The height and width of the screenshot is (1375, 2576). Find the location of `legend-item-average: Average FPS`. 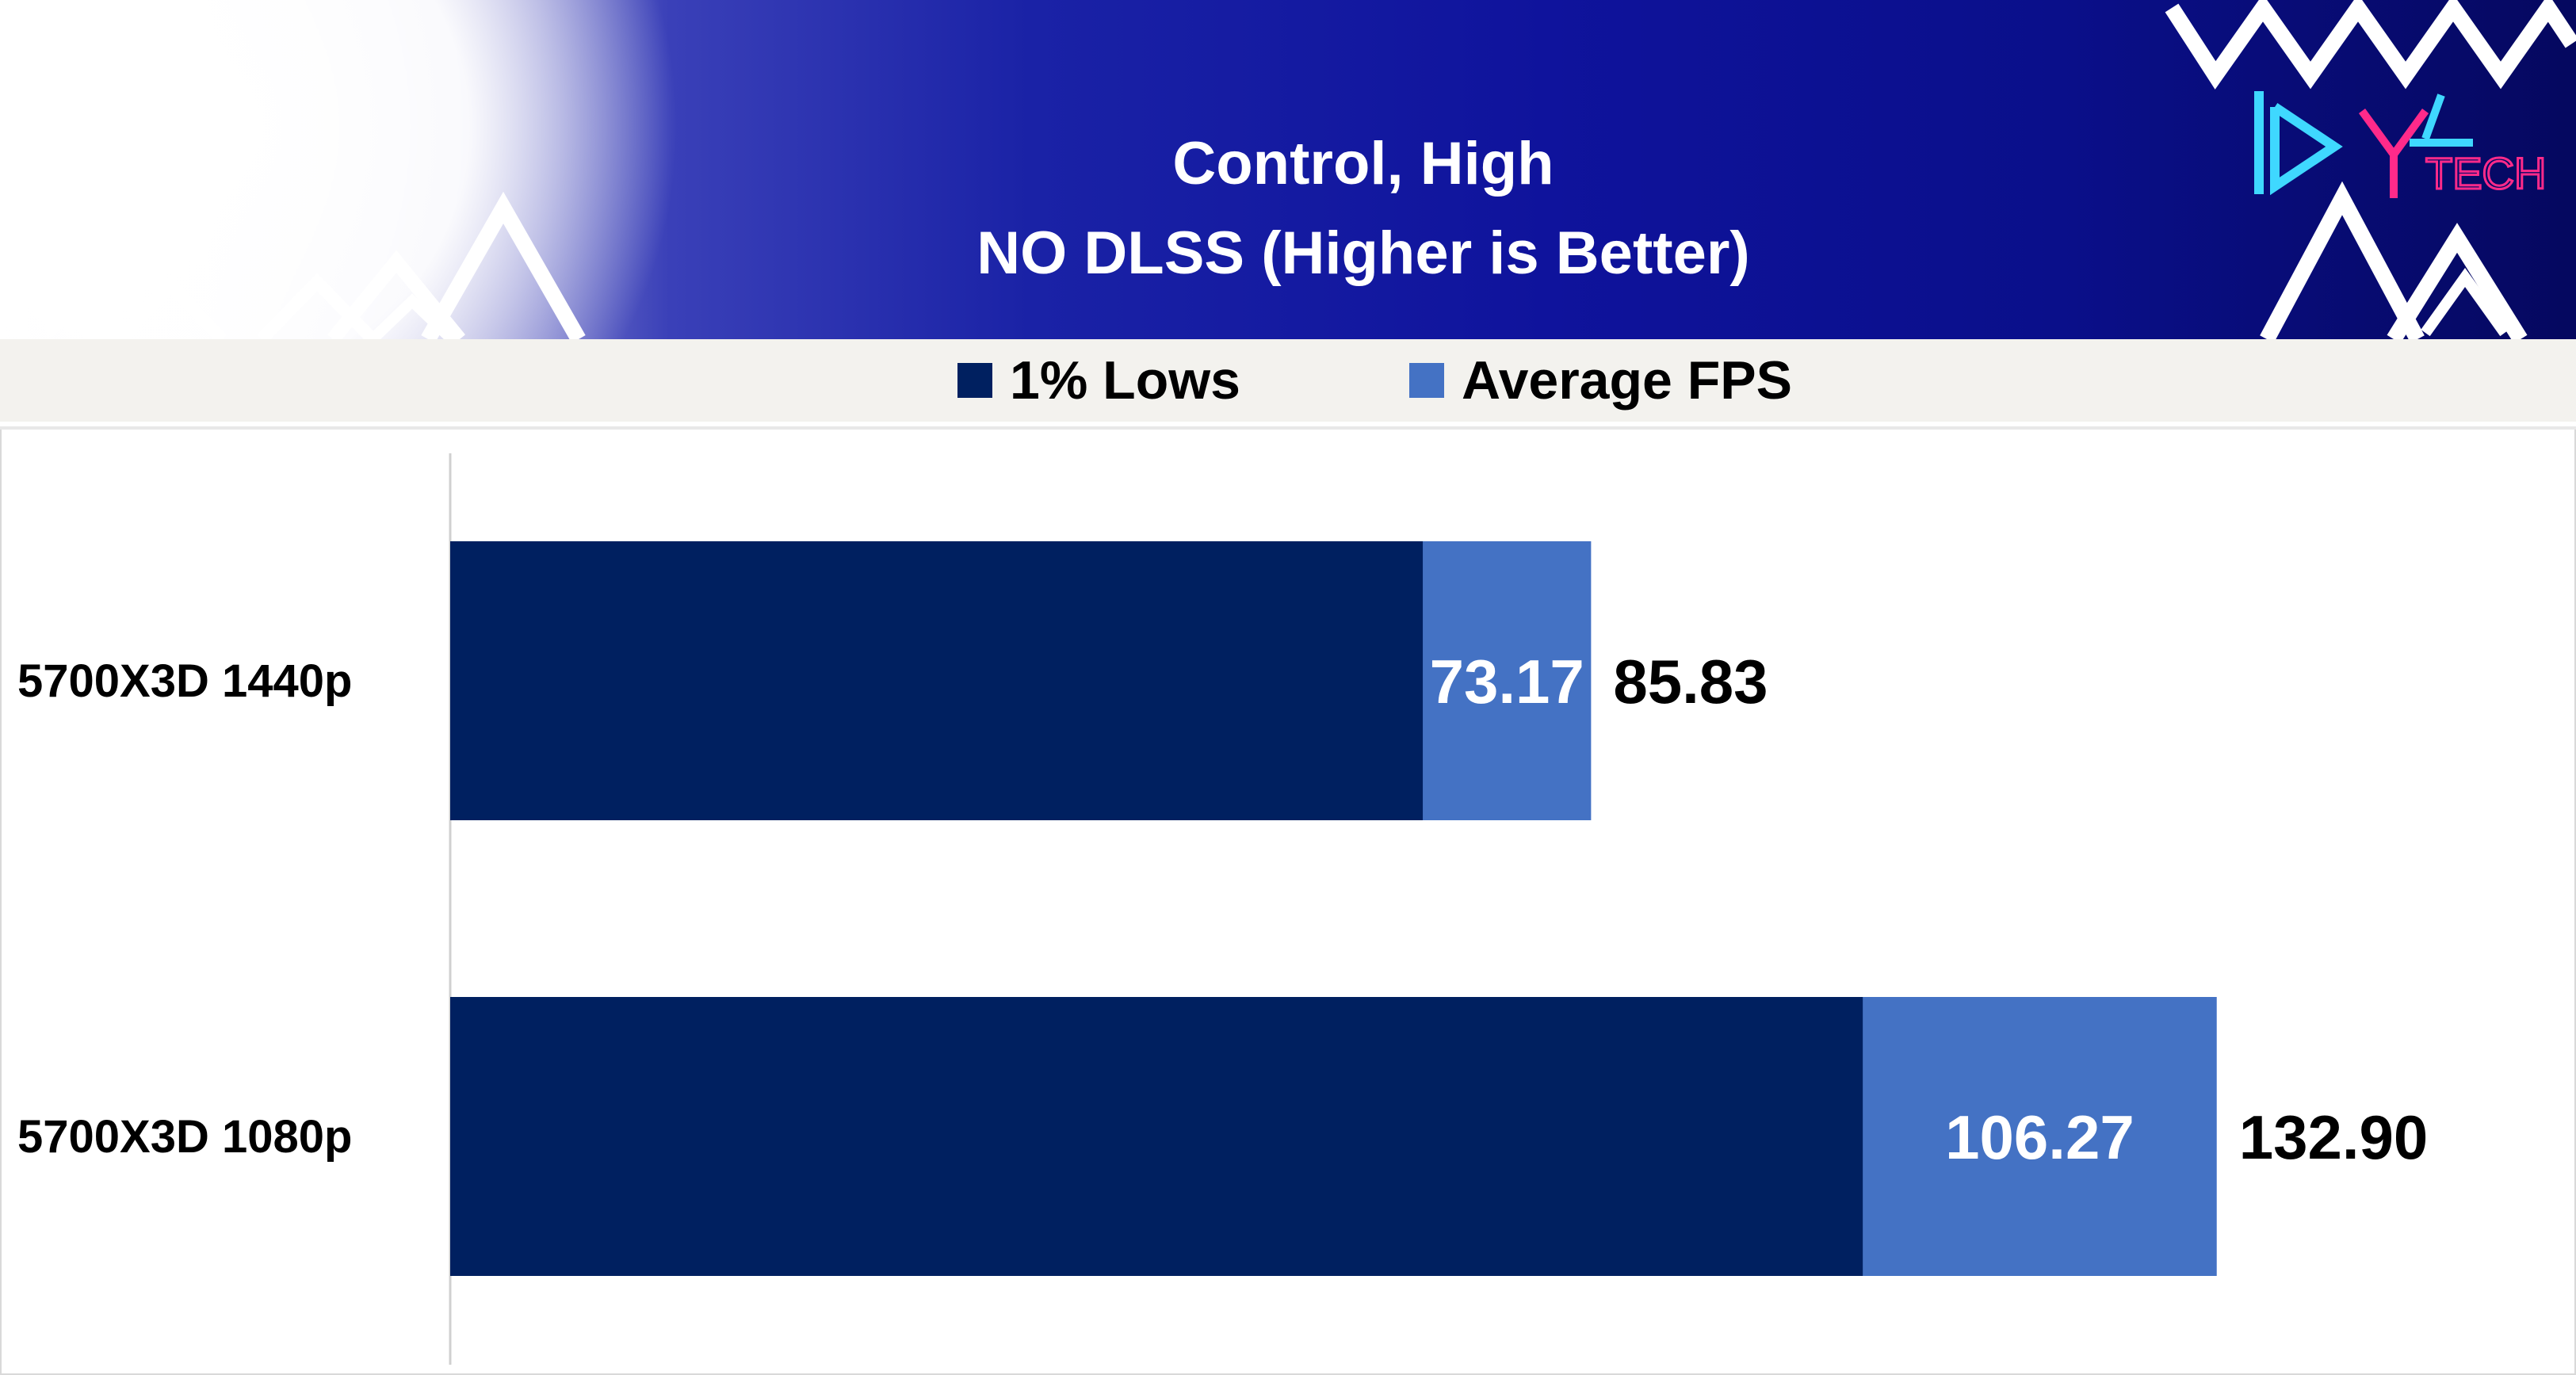

legend-item-average: Average FPS is located at coordinates (1600, 380).